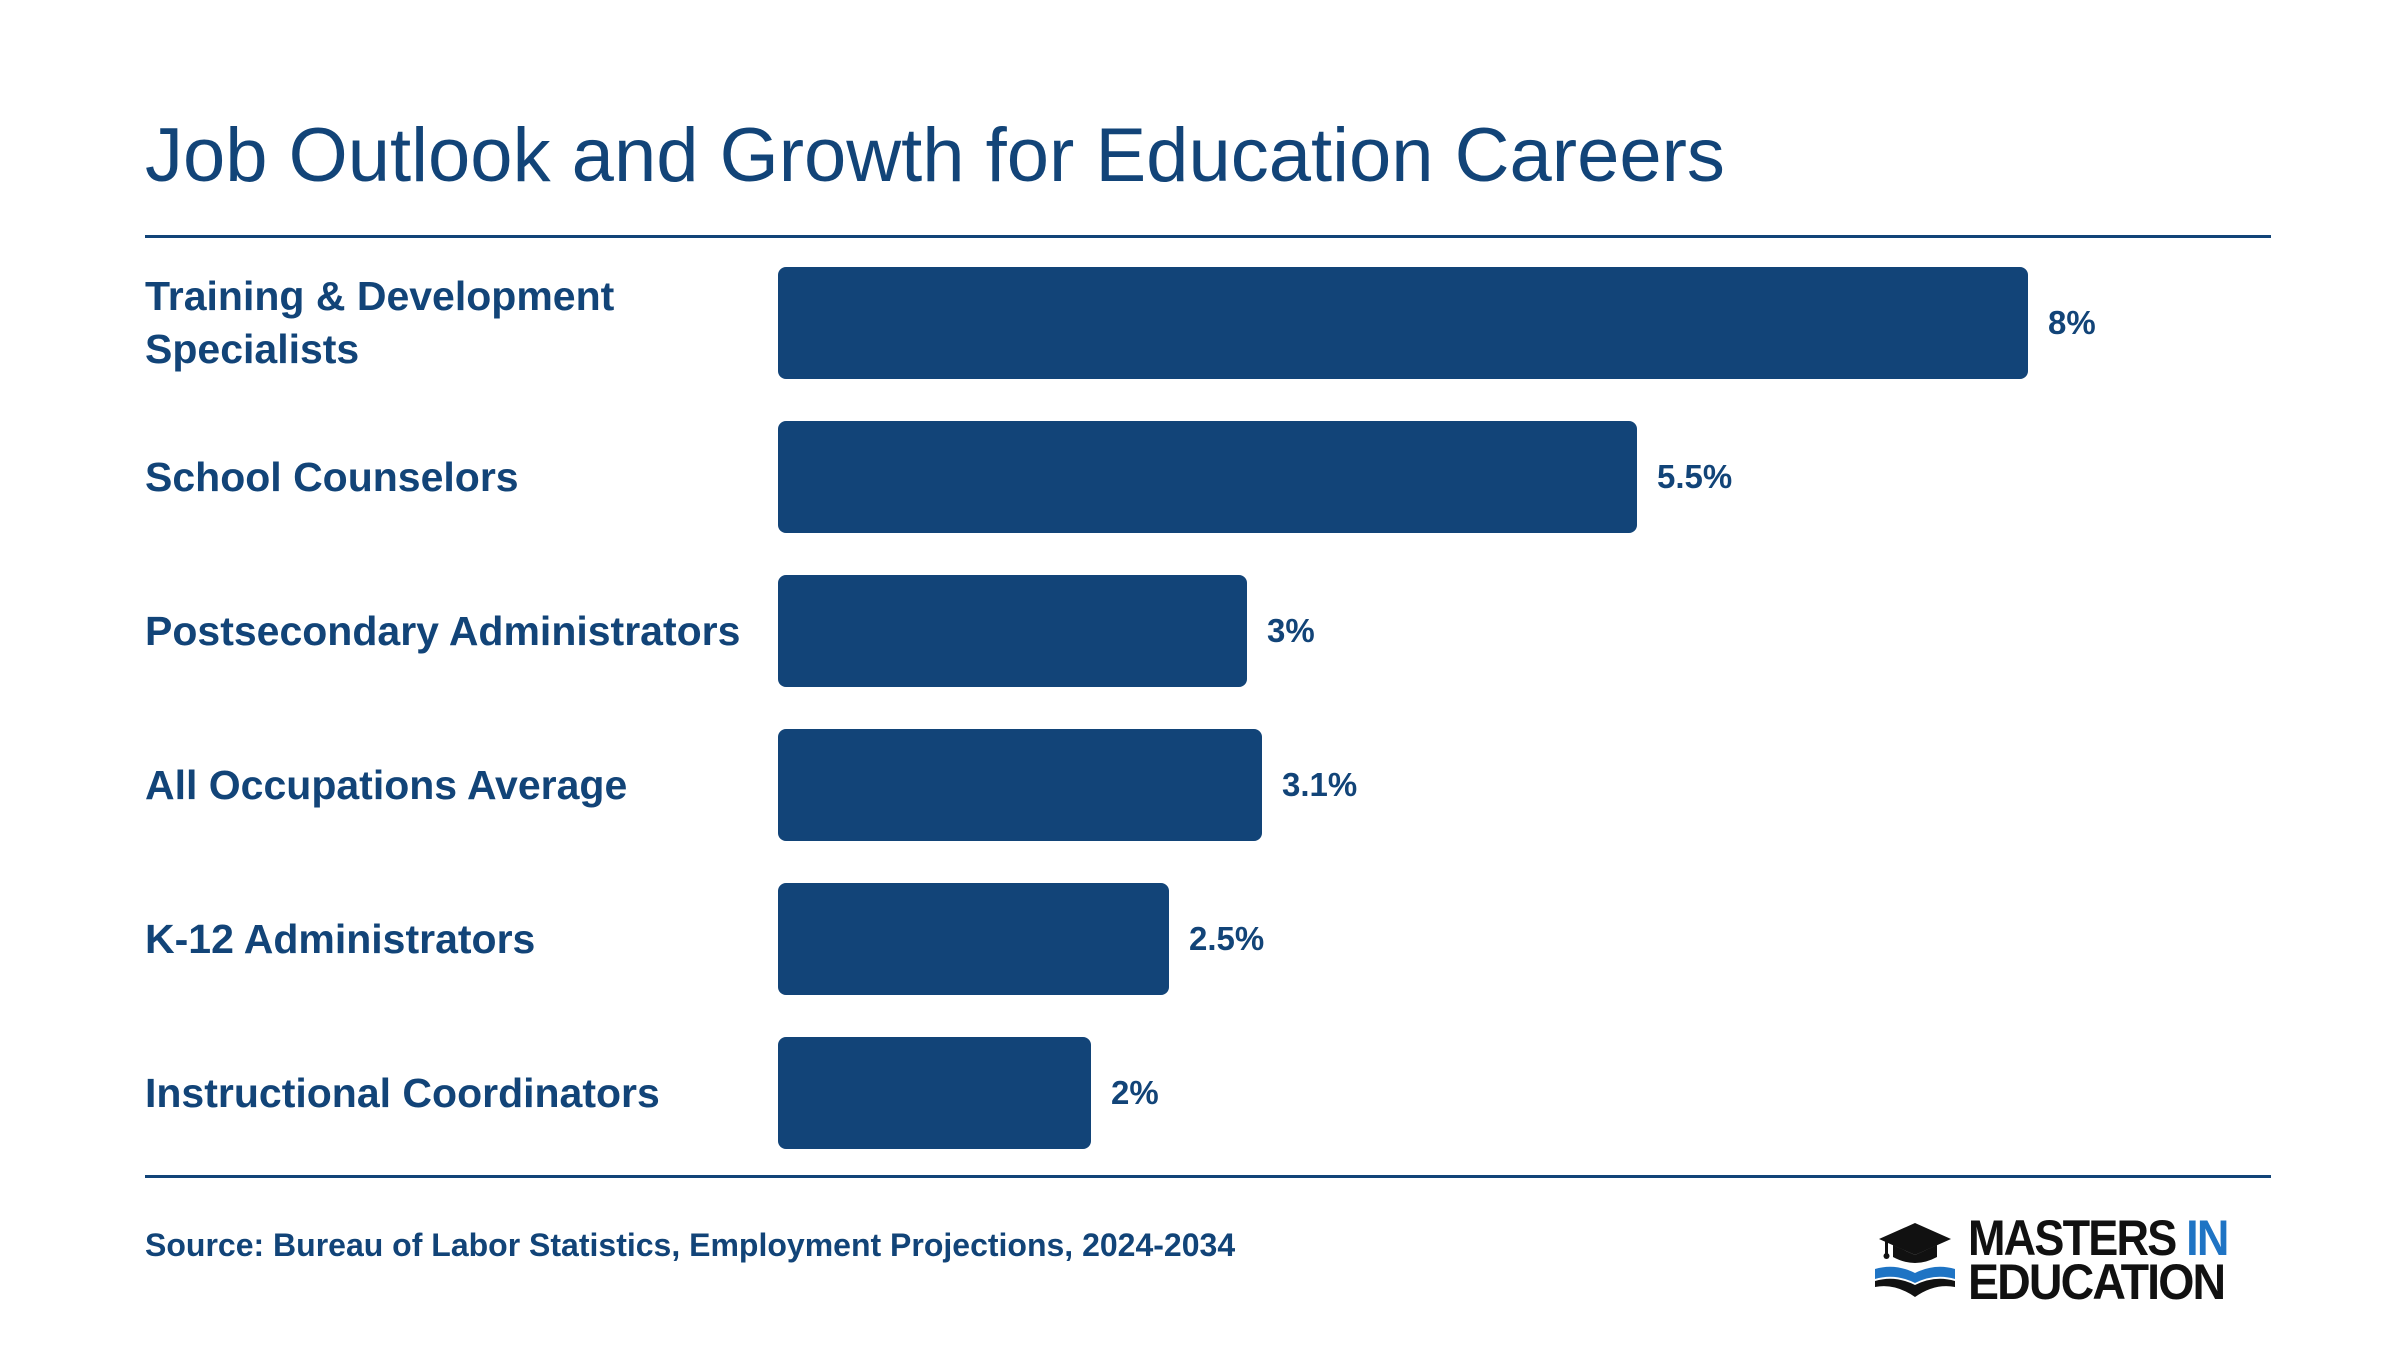  Describe the element at coordinates (2098, 1238) in the screenshot. I see `logo-text-line1: MASTERS IN` at that location.